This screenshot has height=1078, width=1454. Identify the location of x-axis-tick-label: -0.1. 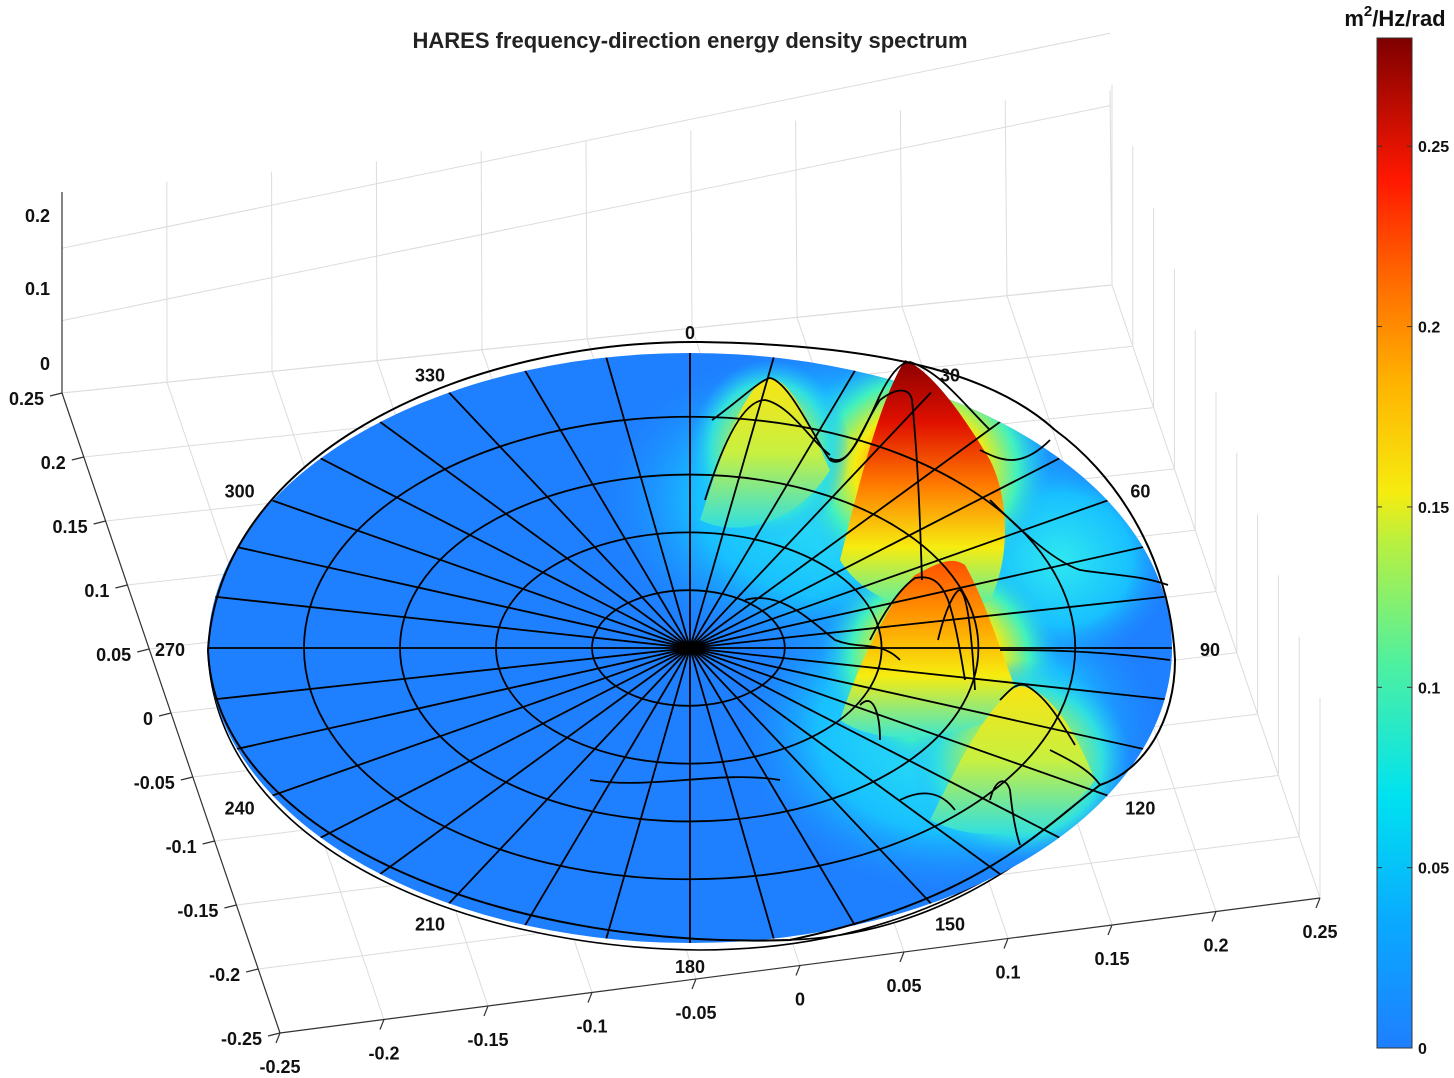
(591, 1027).